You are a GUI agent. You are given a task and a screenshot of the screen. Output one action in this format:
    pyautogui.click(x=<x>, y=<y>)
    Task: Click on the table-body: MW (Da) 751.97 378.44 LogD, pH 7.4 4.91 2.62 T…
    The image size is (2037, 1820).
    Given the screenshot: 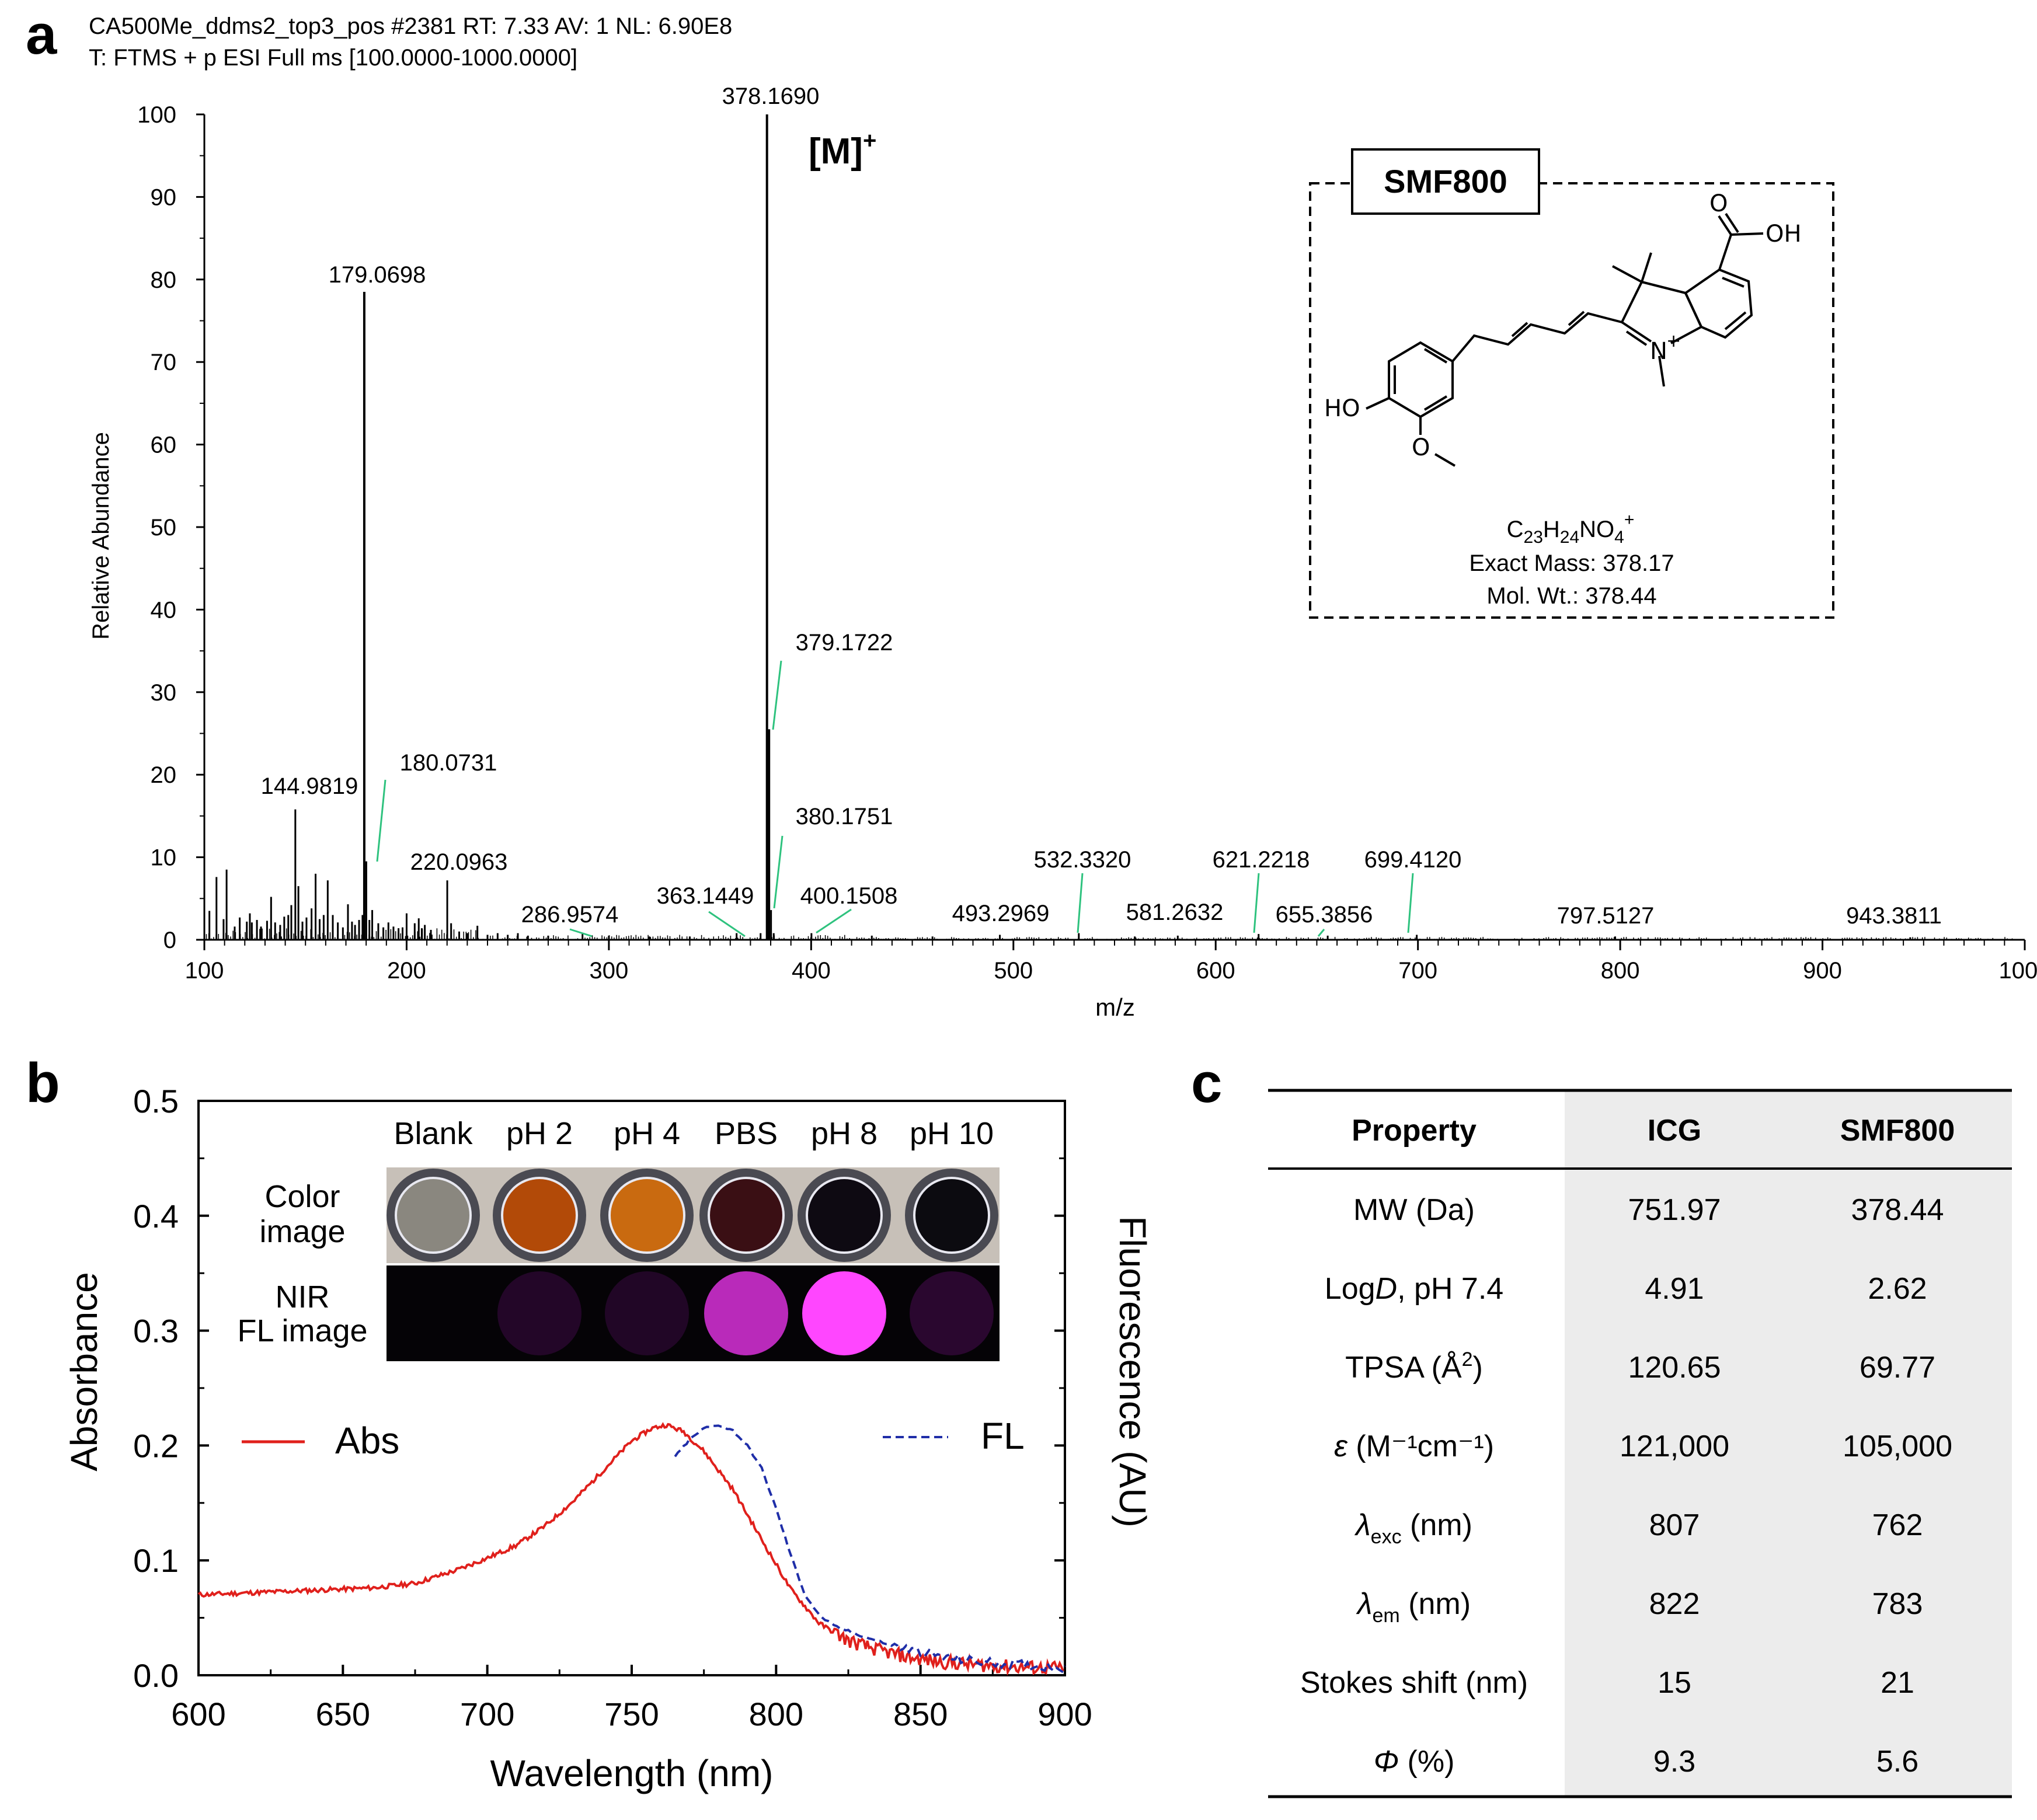 What is the action you would take?
    pyautogui.click(x=1626, y=1486)
    